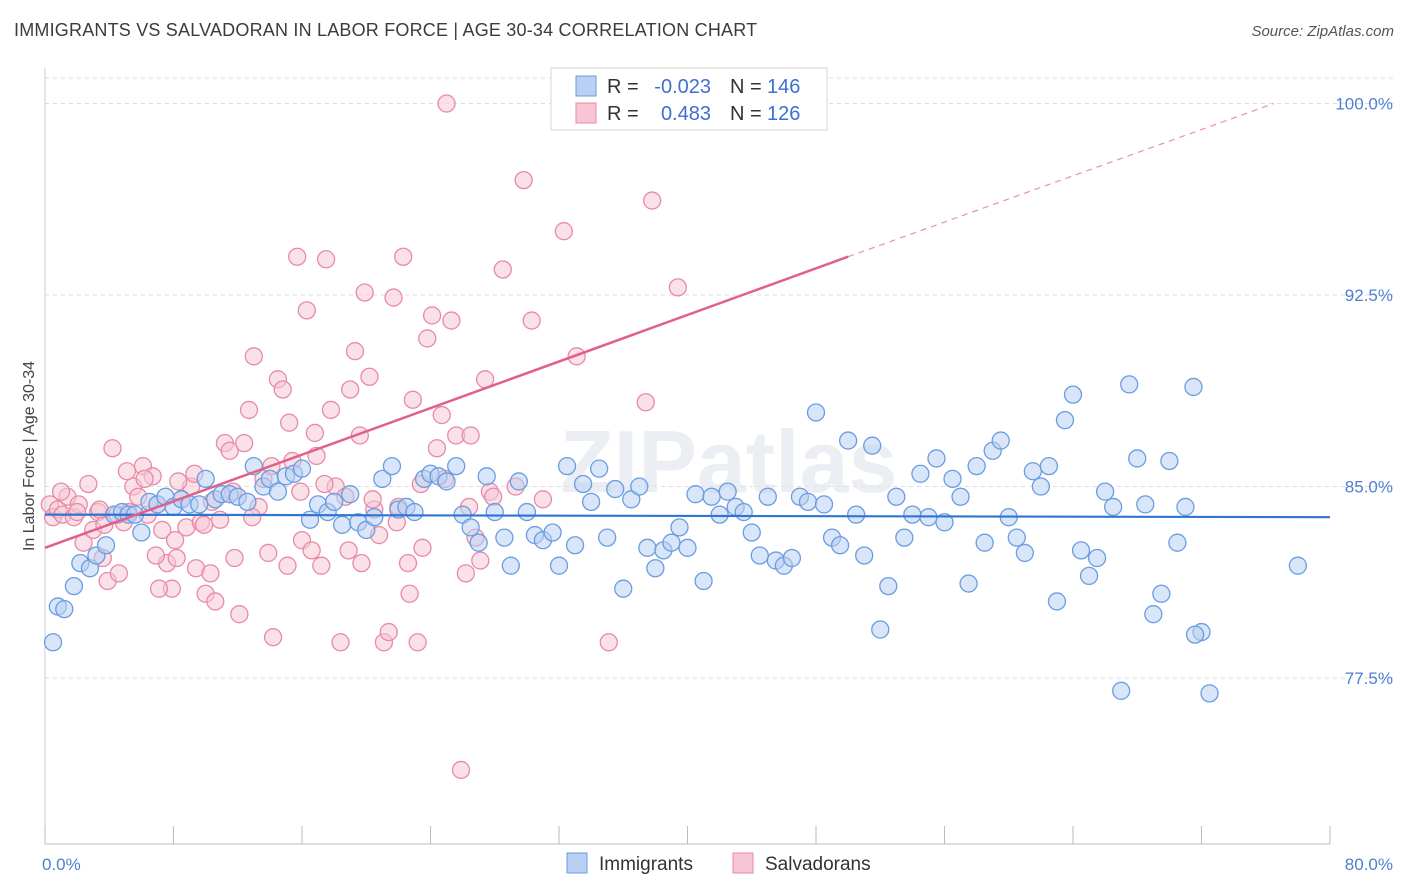 This screenshot has height=892, width=1406. I want to click on legend-r-value-1: -0.023, so click(682, 87).